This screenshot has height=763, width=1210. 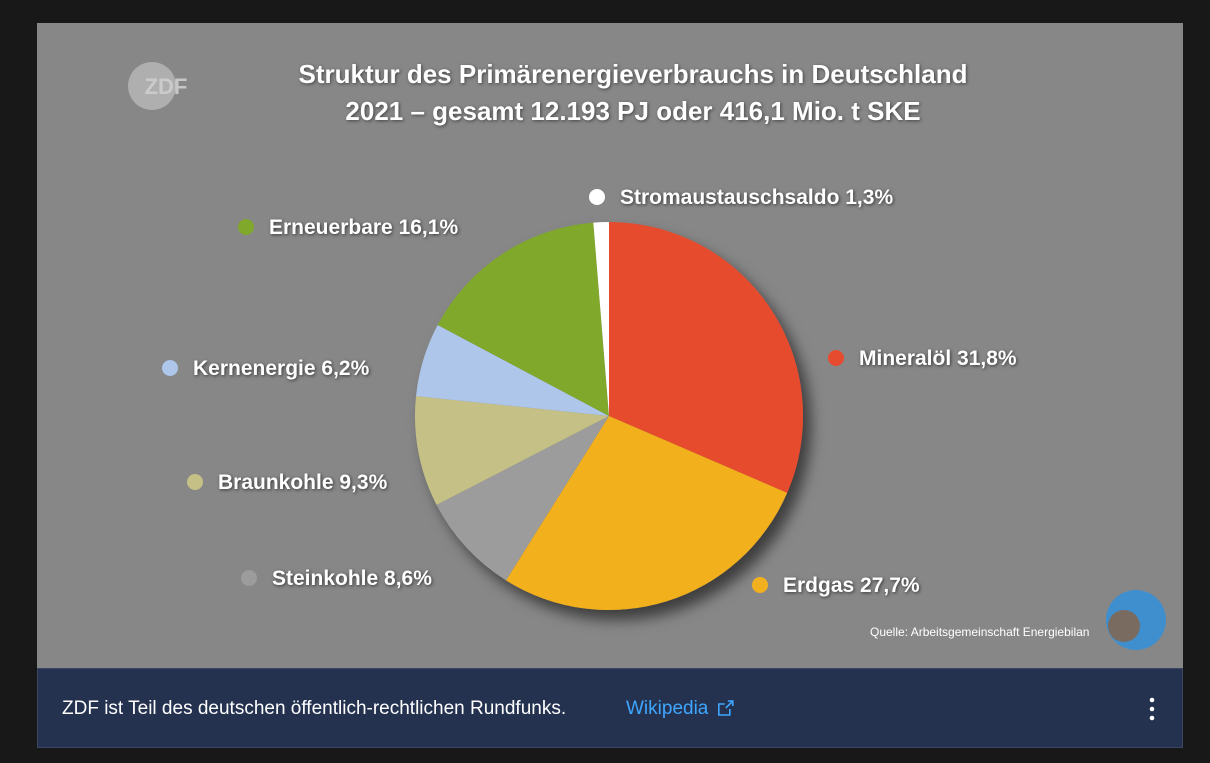 I want to click on logo: ZDF, so click(x=166, y=86).